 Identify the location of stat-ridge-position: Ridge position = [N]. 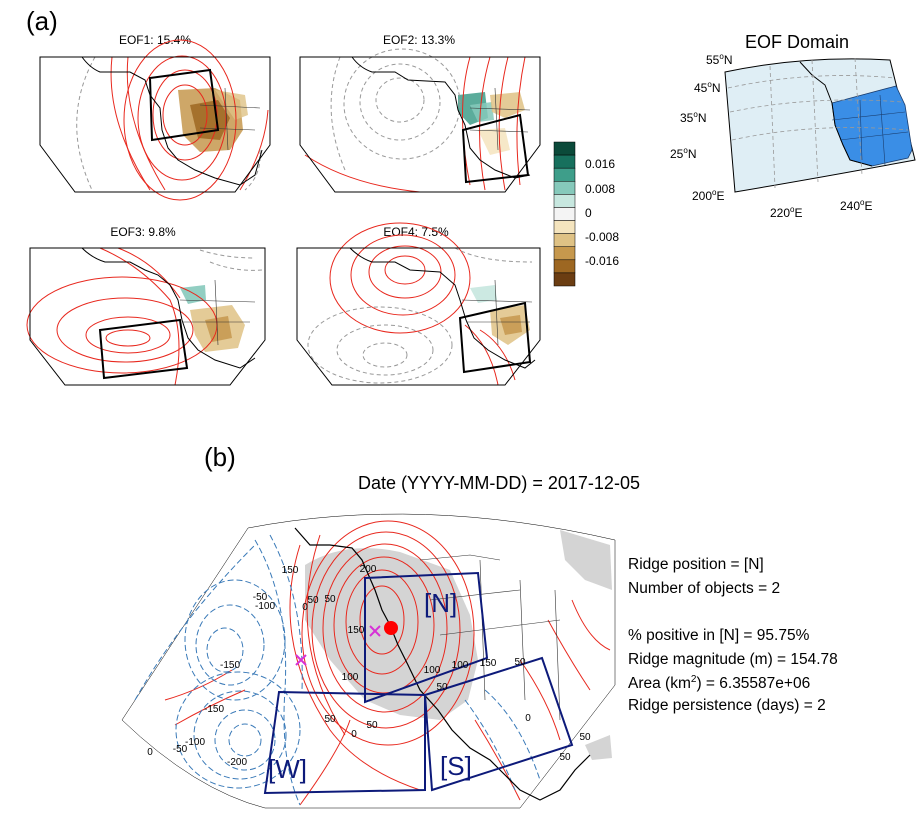
(696, 564).